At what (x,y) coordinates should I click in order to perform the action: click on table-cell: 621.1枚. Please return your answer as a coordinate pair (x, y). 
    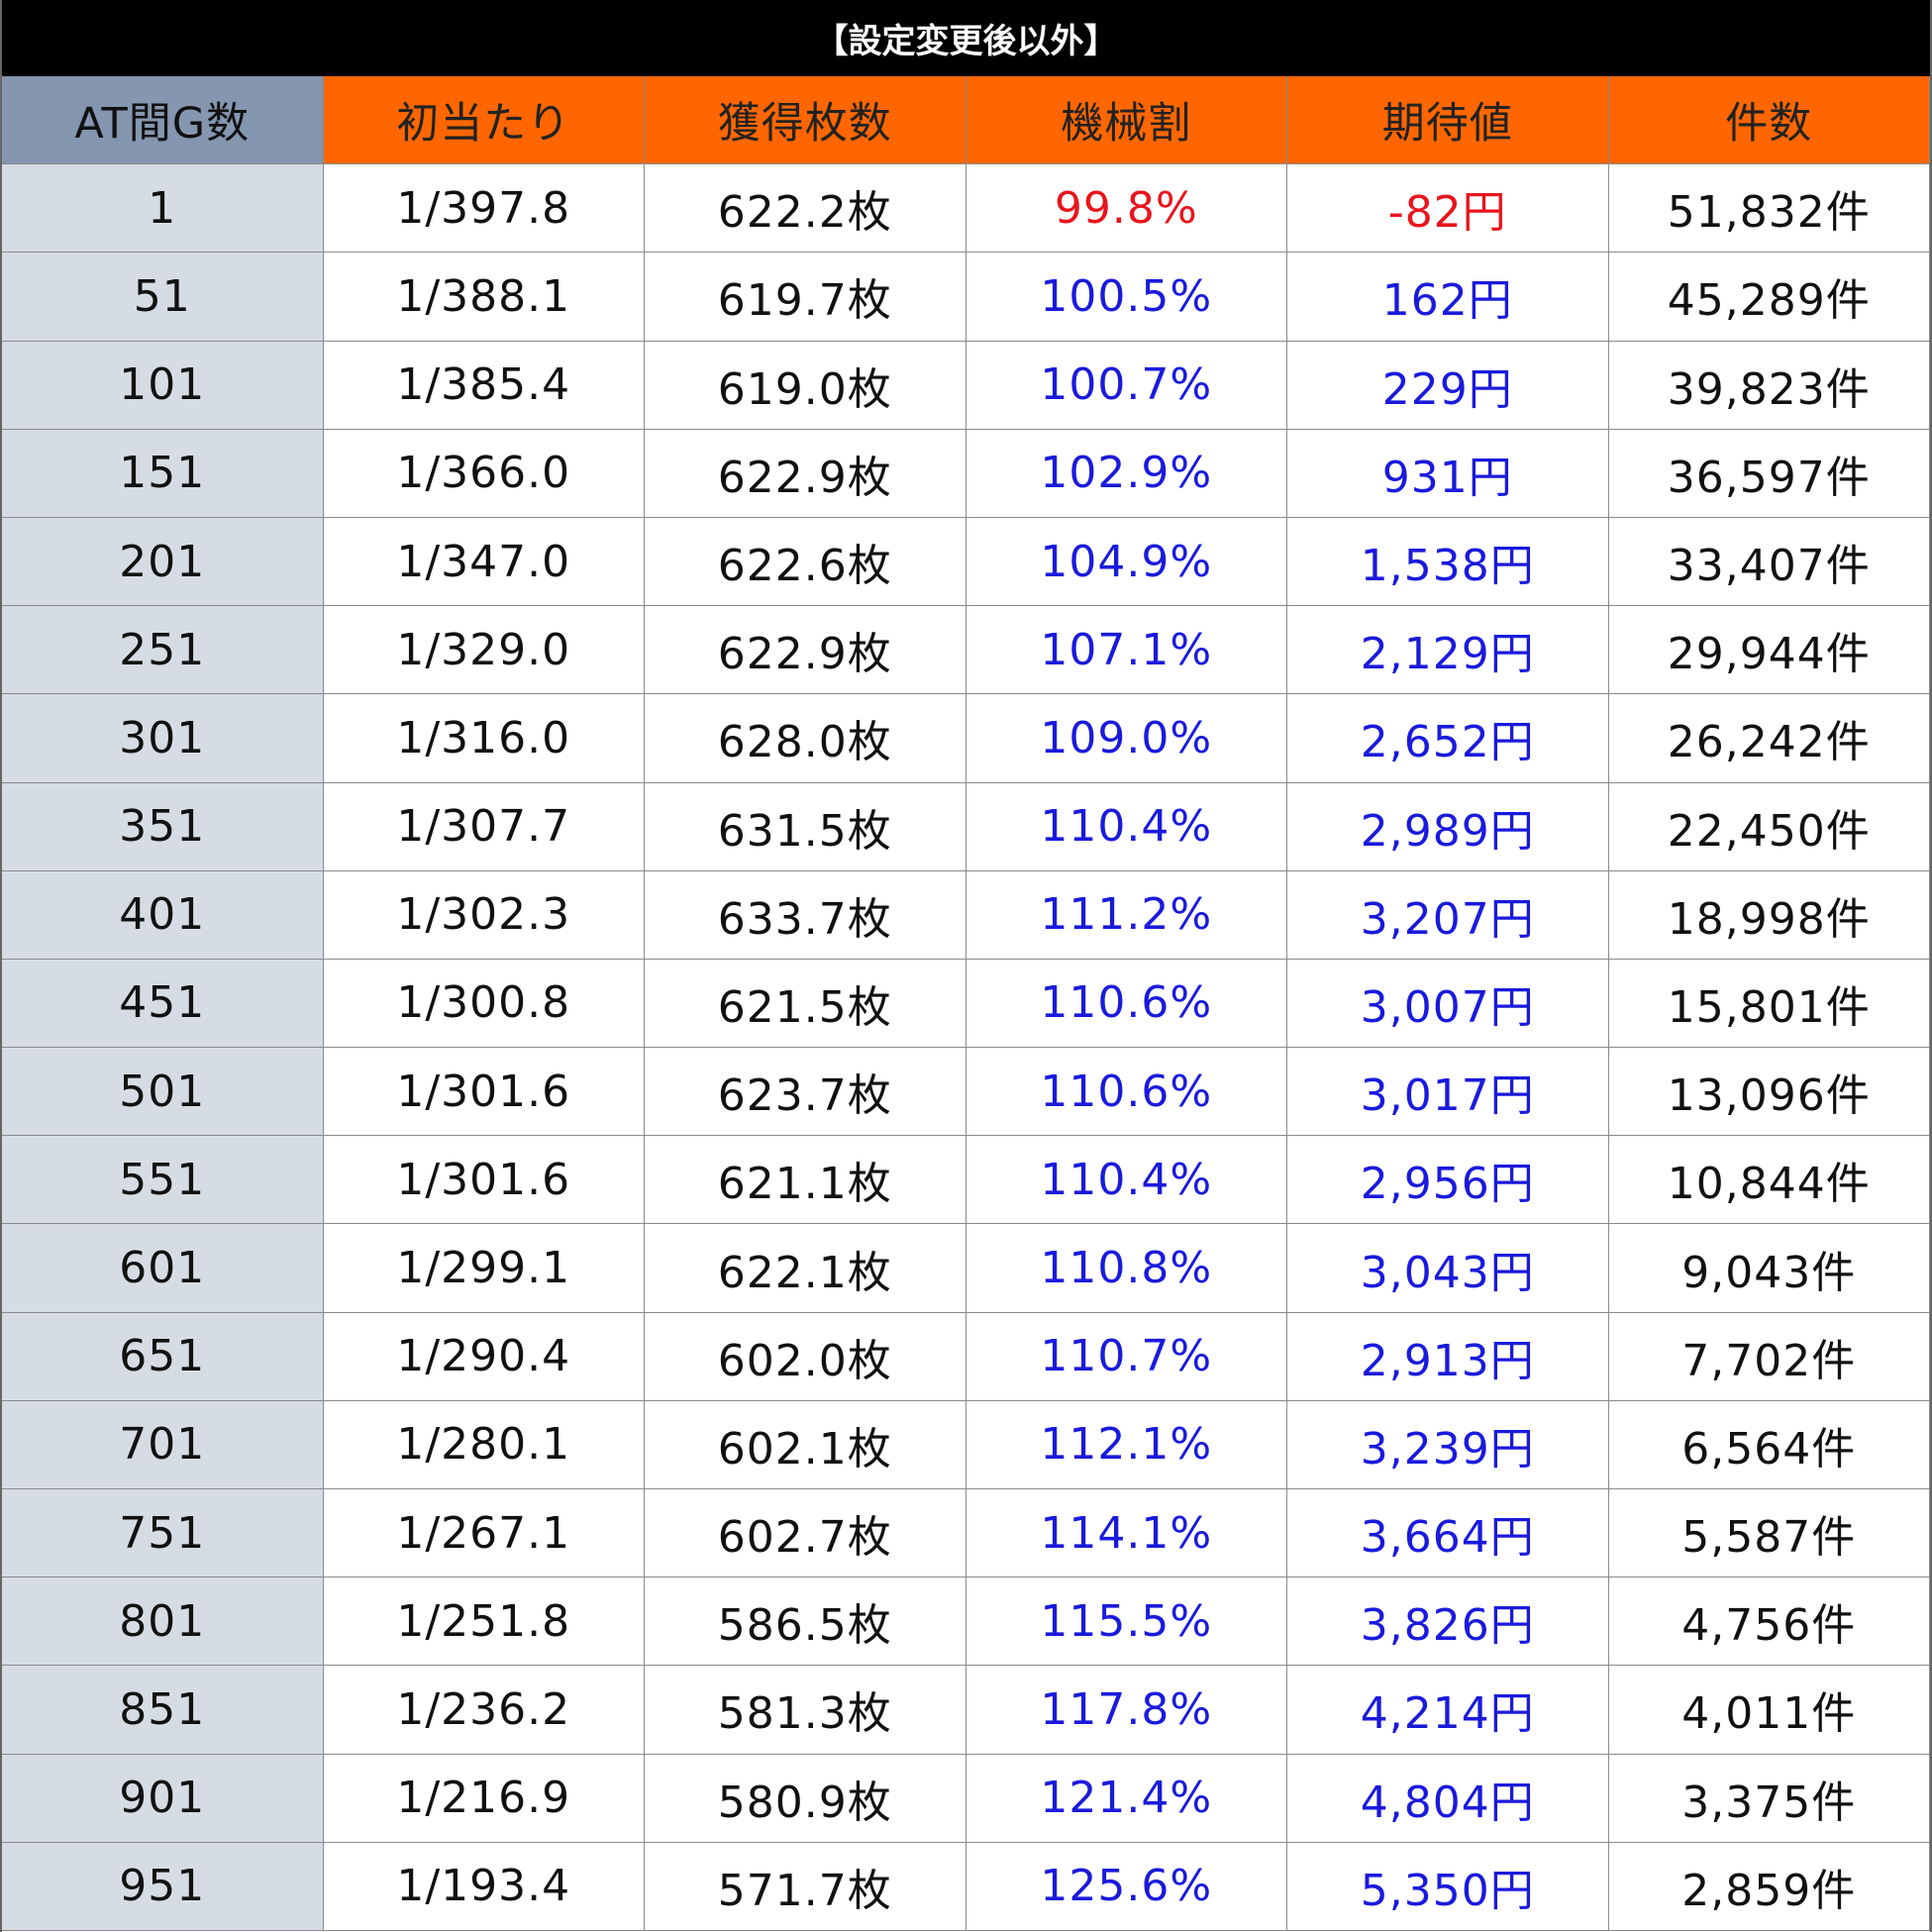
    Looking at the image, I should click on (805, 1180).